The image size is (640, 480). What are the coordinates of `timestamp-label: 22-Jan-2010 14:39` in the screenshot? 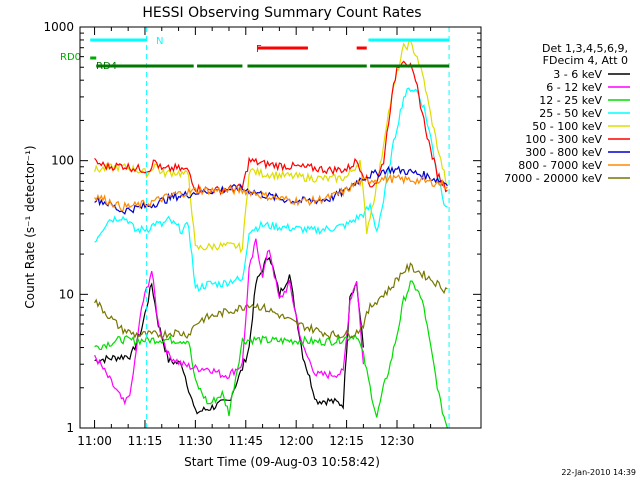 It's located at (598, 472).